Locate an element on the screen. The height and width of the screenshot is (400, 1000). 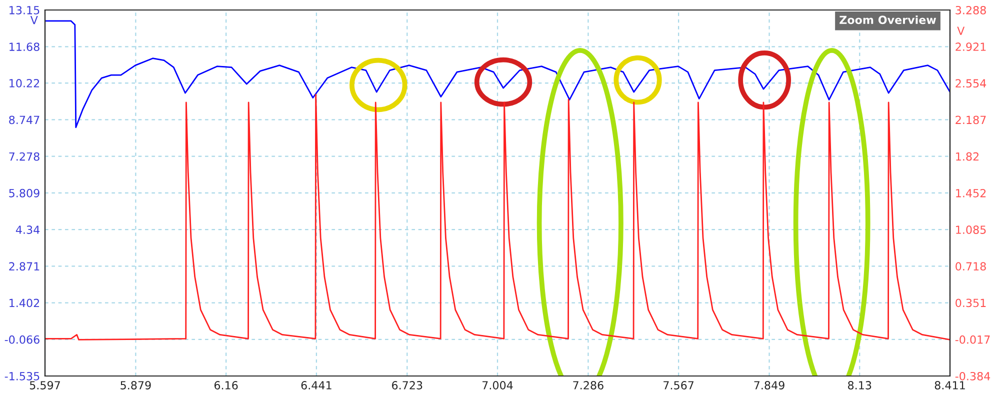
y2-tick-label: 2.187 is located at coordinates (971, 120).